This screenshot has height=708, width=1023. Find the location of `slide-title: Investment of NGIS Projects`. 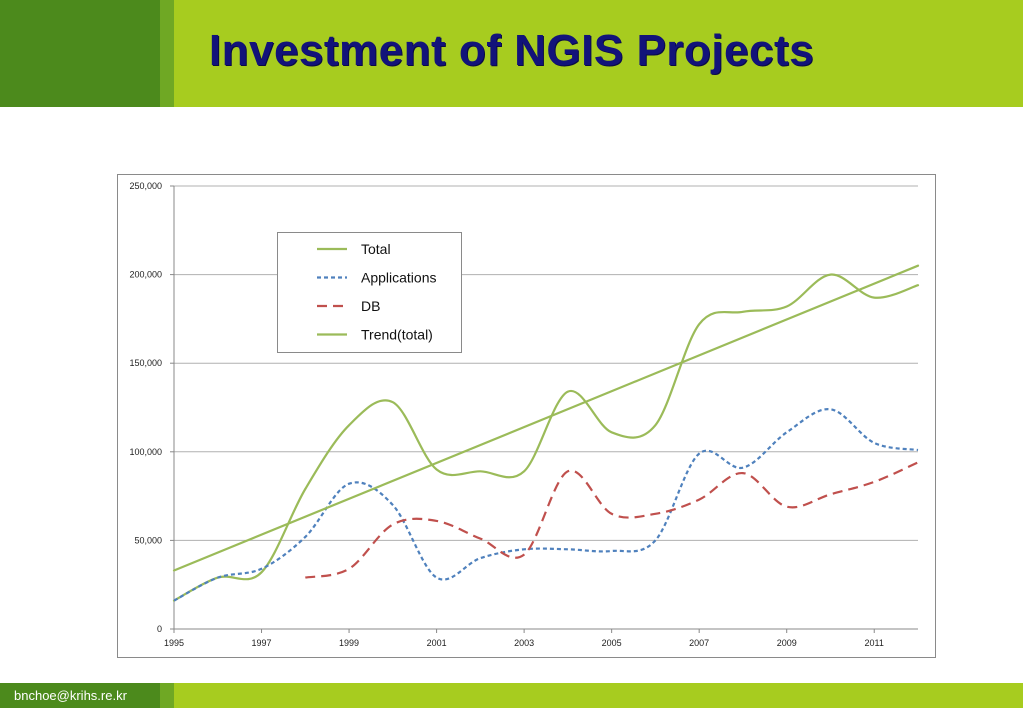

slide-title: Investment of NGIS Projects is located at coordinates (511, 50).